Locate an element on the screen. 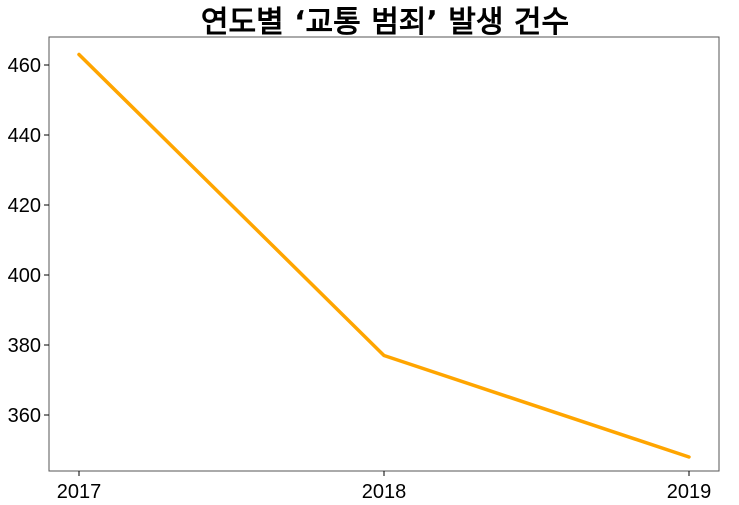 This screenshot has height=505, width=739. y-tick-label: 380 is located at coordinates (24, 346).